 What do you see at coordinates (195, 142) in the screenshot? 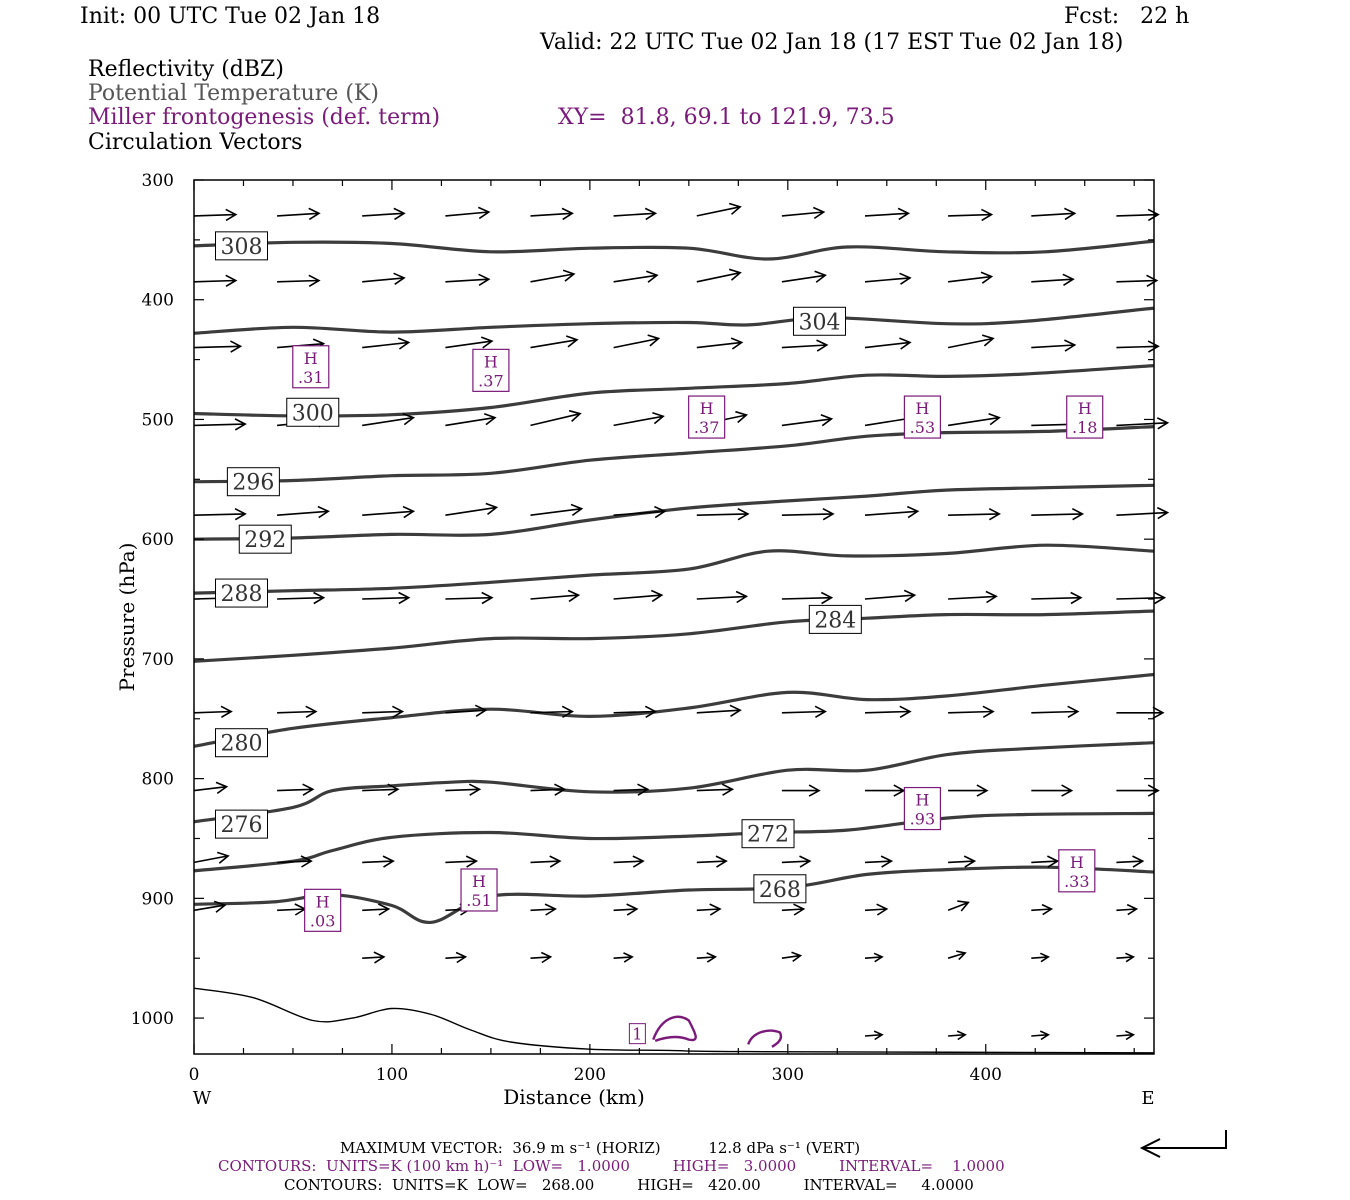
I see `field-vectors: Circulation Vectors` at bounding box center [195, 142].